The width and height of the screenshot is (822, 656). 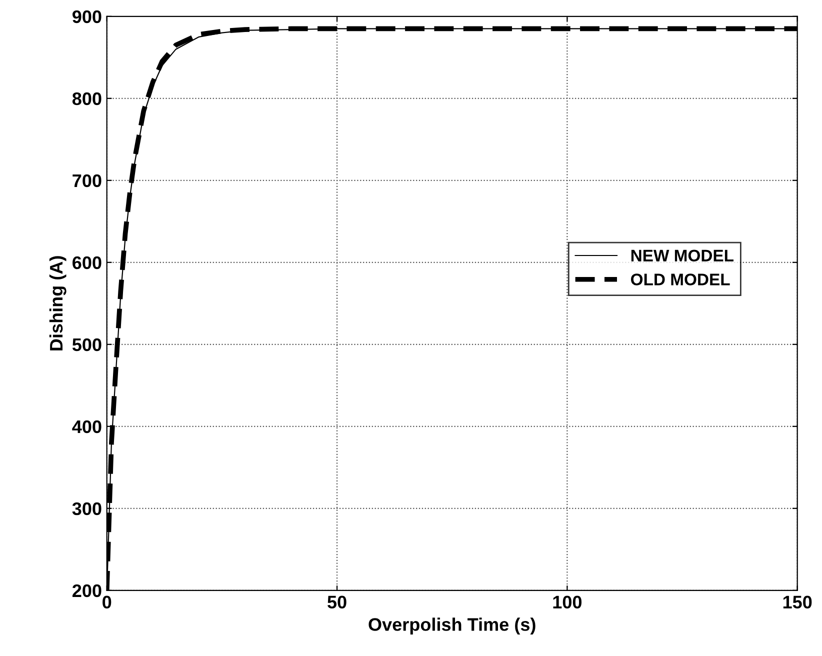 What do you see at coordinates (680, 280) in the screenshot?
I see `legend-label: OLD MODEL` at bounding box center [680, 280].